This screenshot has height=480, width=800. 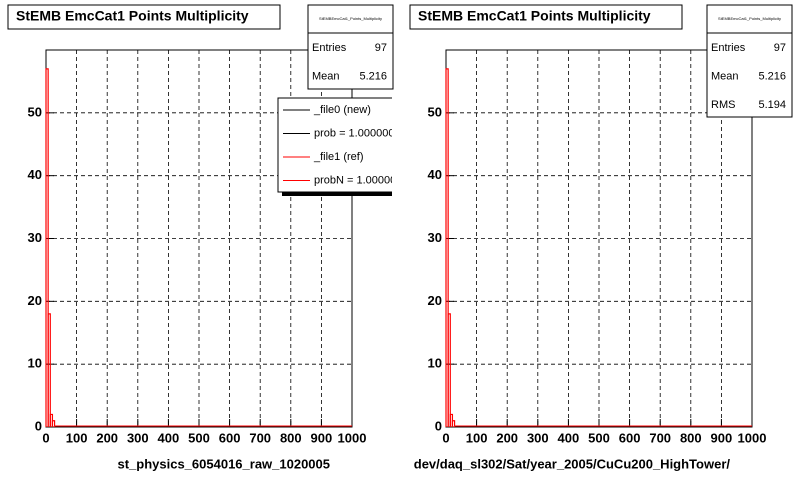 I want to click on stats-value: 5.194, so click(x=772, y=105).